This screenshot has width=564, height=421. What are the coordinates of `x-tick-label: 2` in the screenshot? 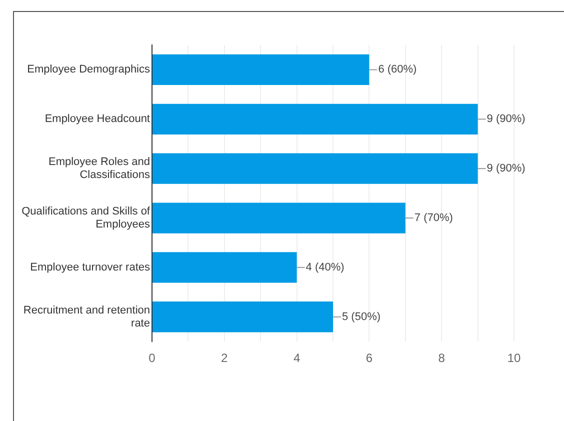 It's located at (224, 358).